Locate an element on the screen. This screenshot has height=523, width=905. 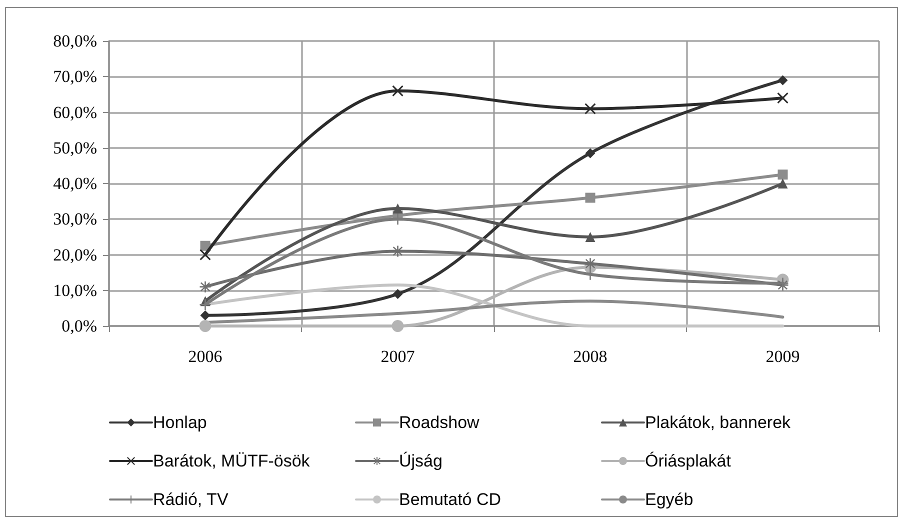
x-tick-label: 2006 is located at coordinates (205, 356).